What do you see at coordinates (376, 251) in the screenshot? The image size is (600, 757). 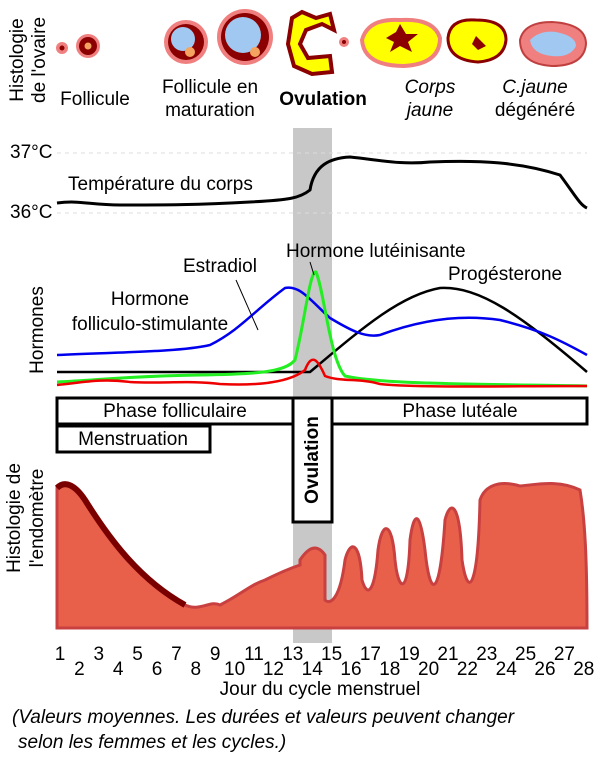 I see `hormone-label: Hormone lutéinisante` at bounding box center [376, 251].